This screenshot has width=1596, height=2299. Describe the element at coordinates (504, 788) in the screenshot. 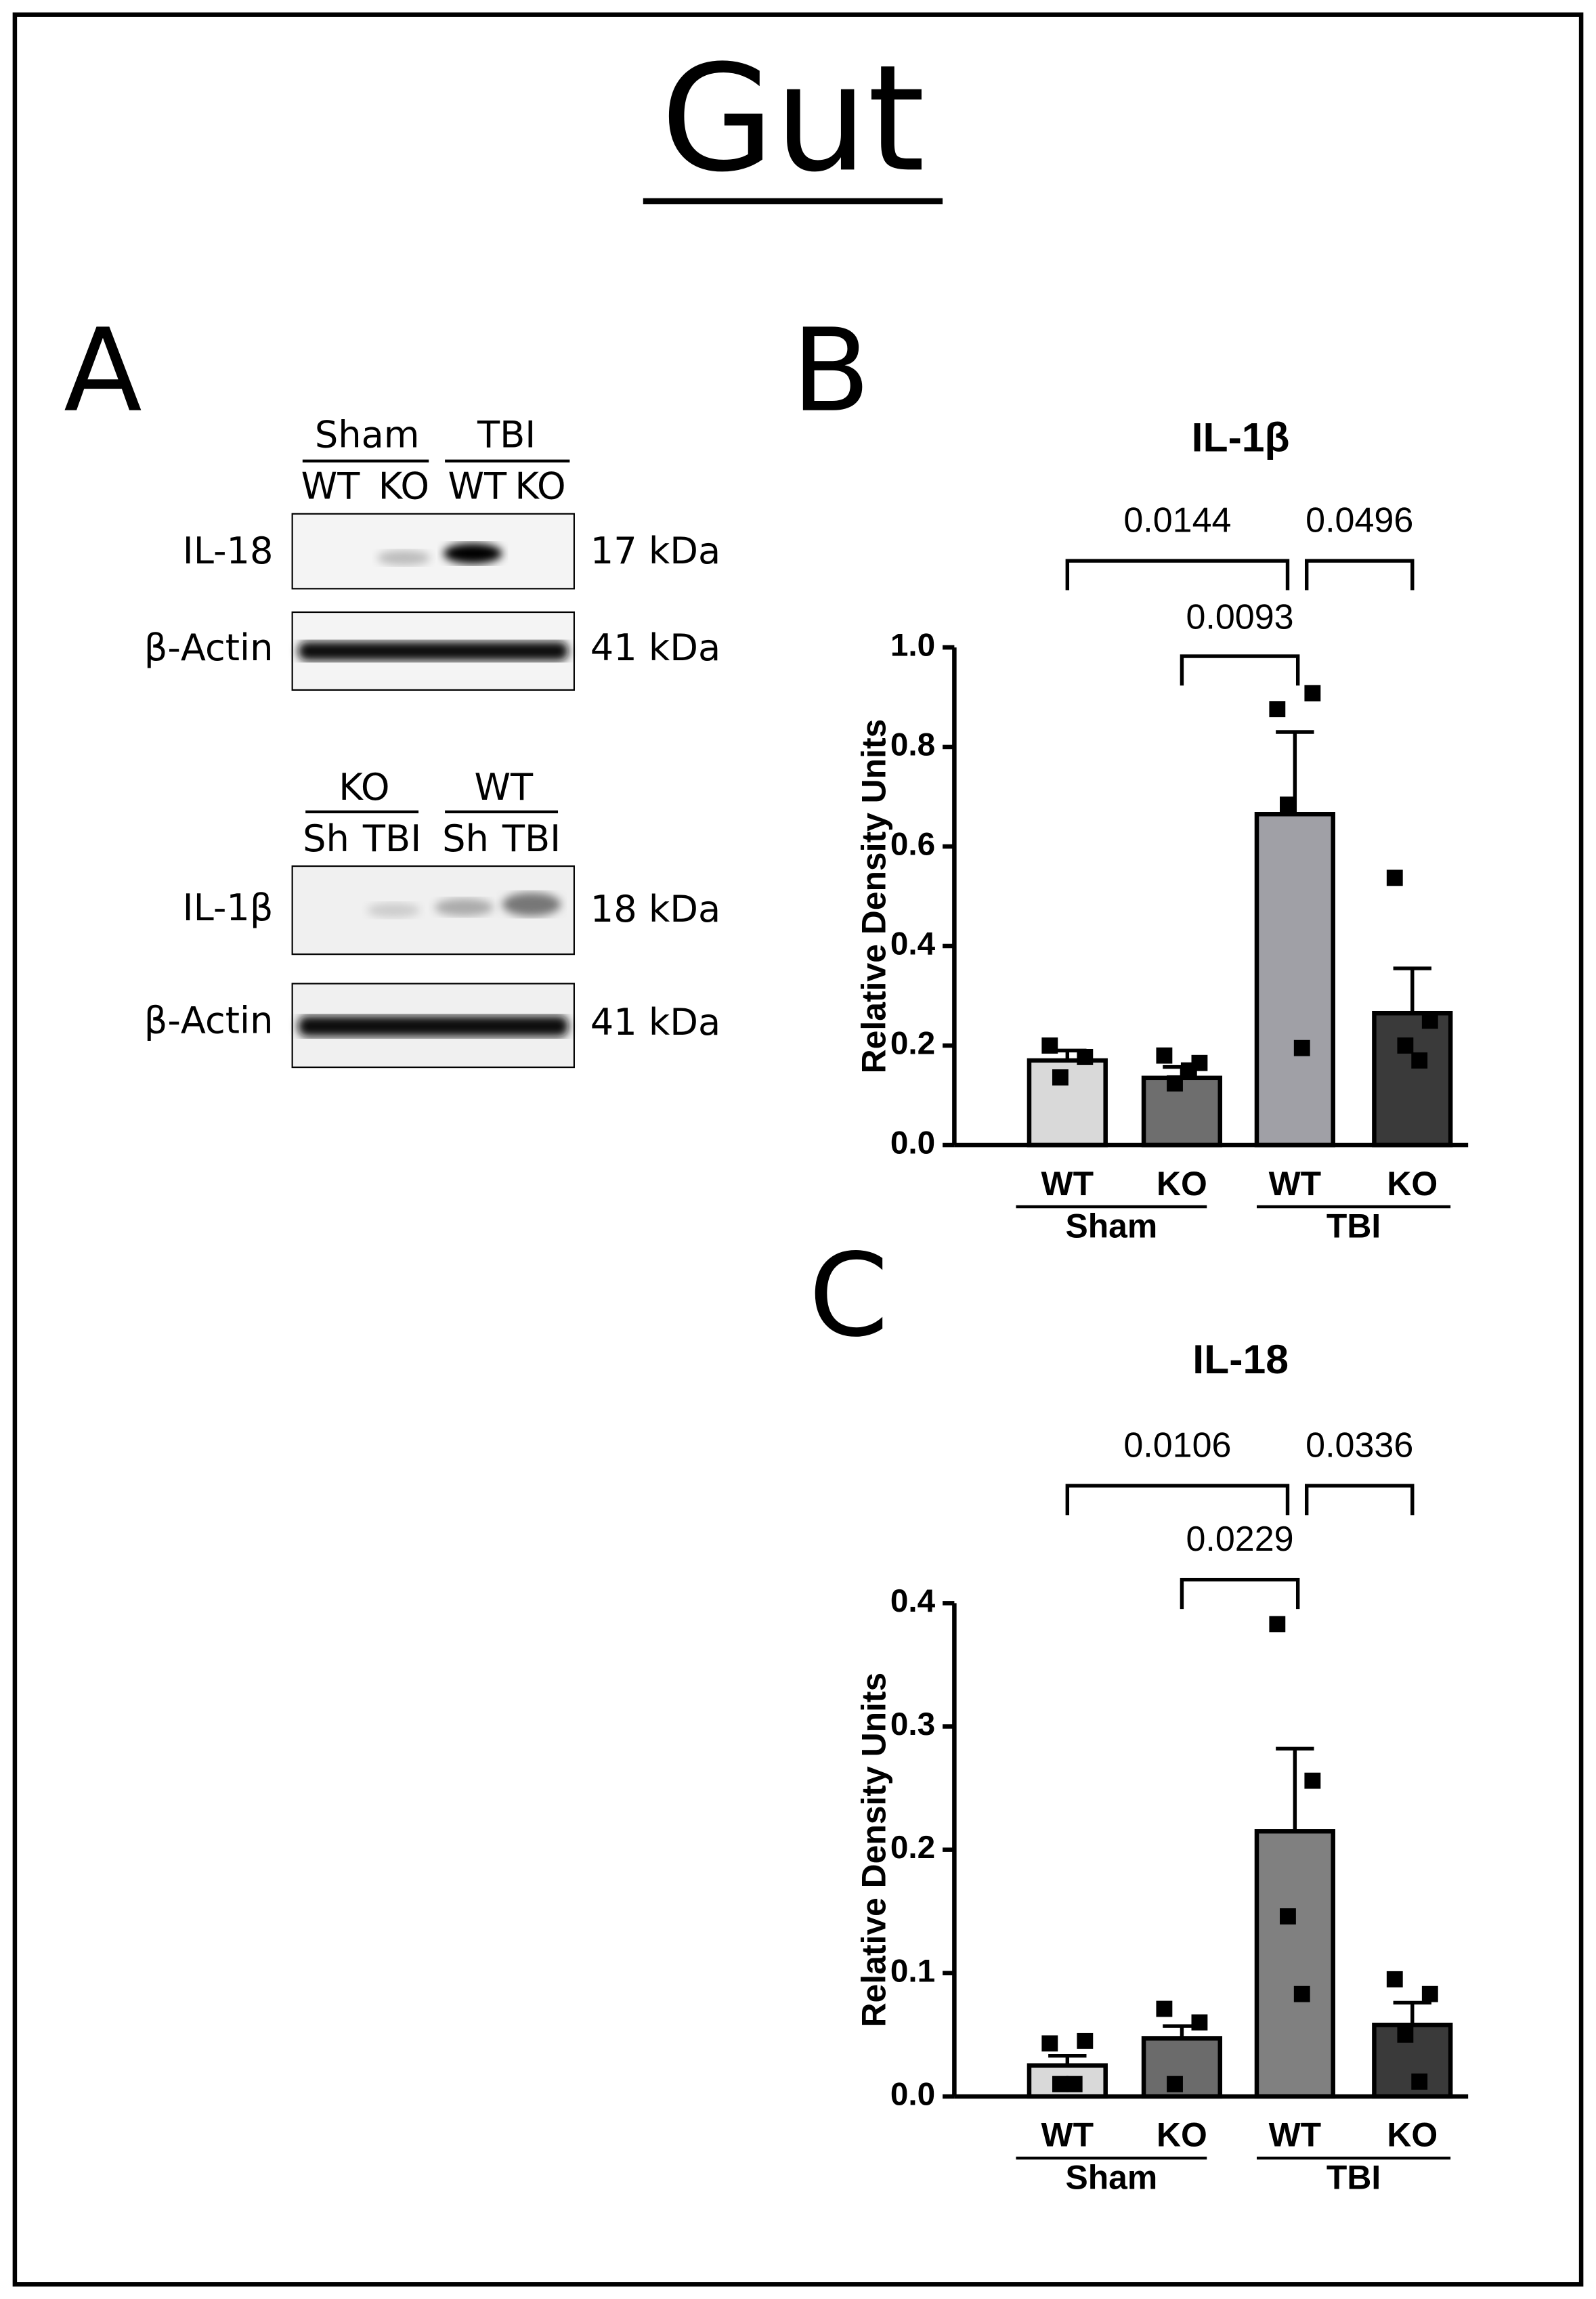

I see `group-label: WT` at that location.